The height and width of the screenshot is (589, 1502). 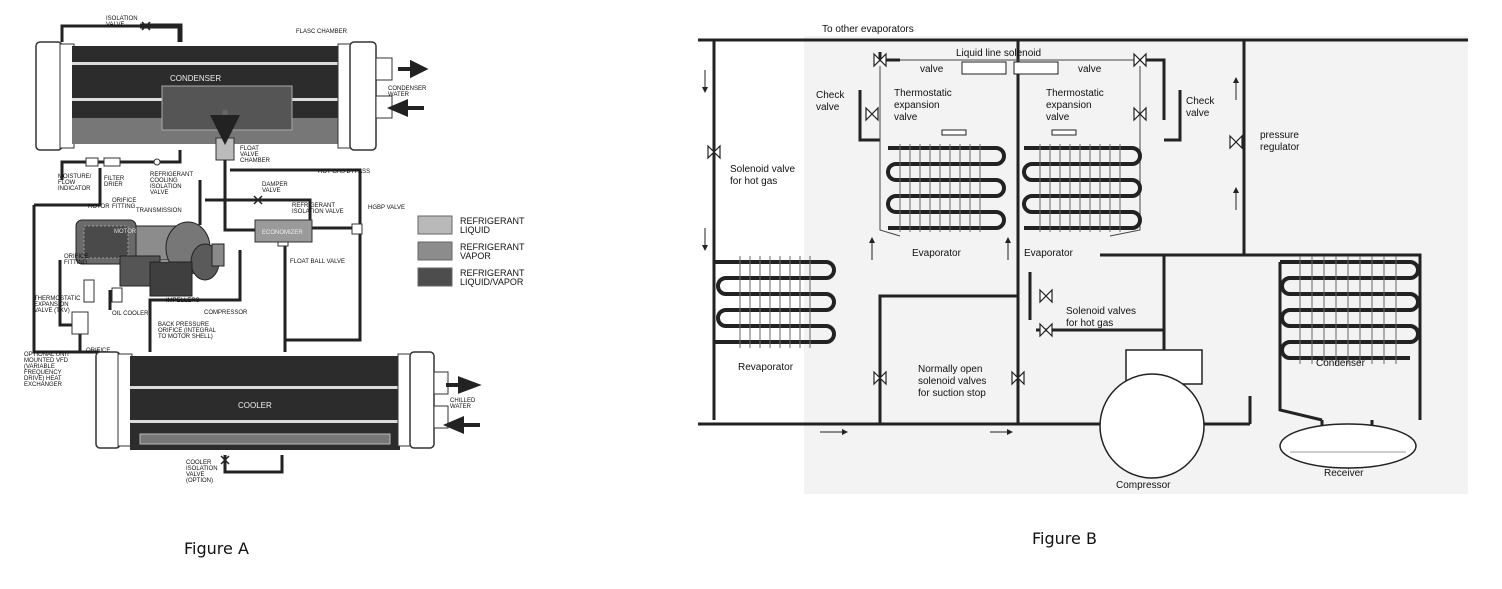 What do you see at coordinates (954, 132) in the screenshot?
I see `txv-bulb-left` at bounding box center [954, 132].